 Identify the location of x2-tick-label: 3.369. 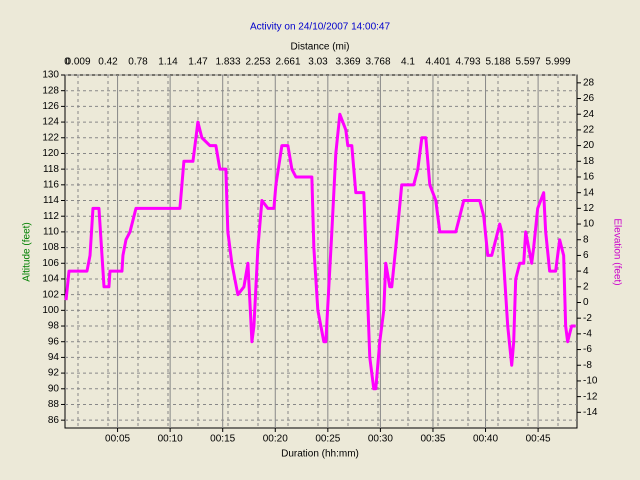
(347, 62).